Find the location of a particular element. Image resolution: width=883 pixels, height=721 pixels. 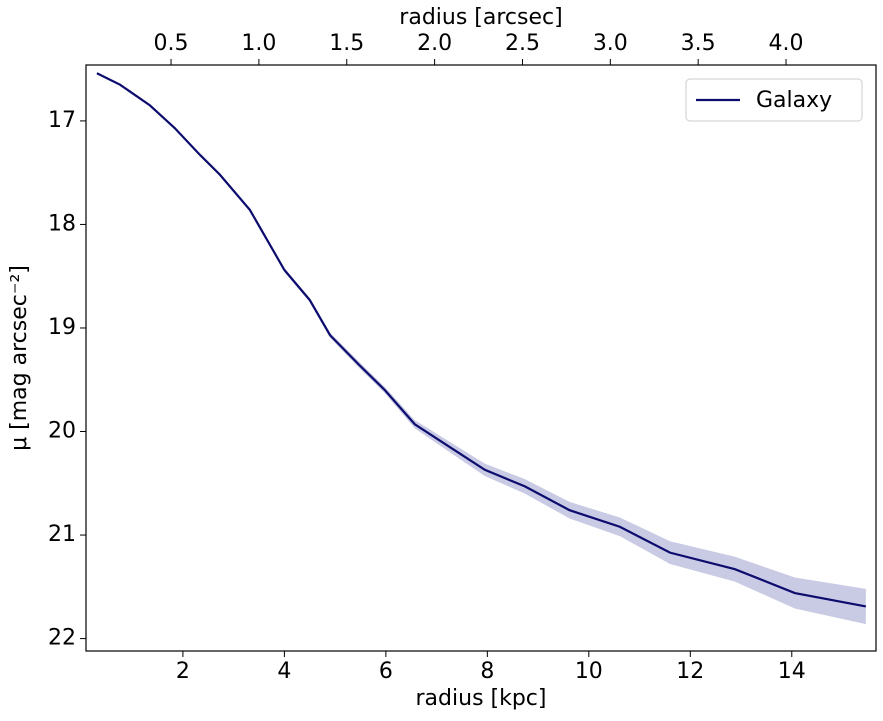

x-tick-label: 14 is located at coordinates (792, 671).